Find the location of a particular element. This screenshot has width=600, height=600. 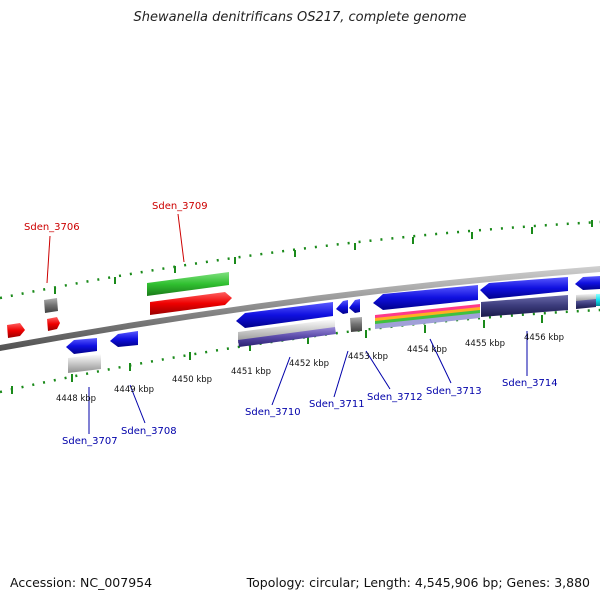

lower-major-ticks is located at coordinates (277, 354).